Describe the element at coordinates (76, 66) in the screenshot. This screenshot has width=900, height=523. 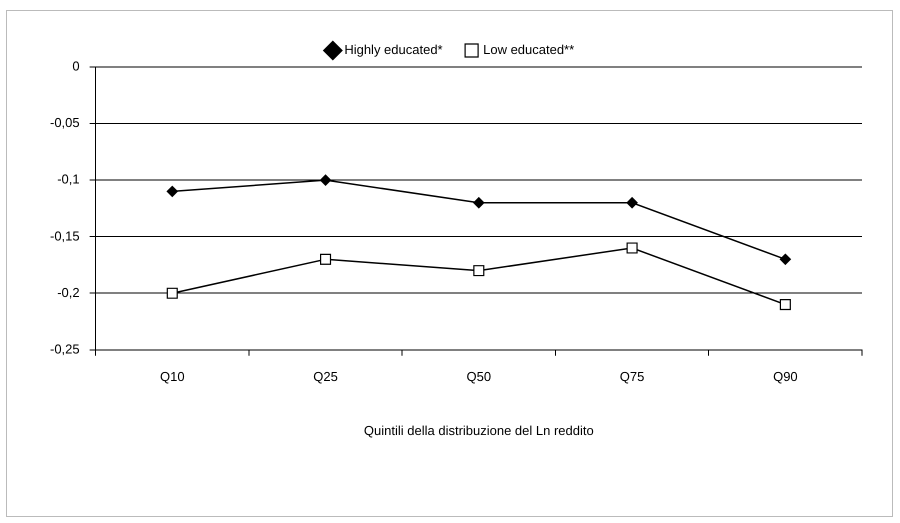
I see `y-tick-label: 0` at that location.